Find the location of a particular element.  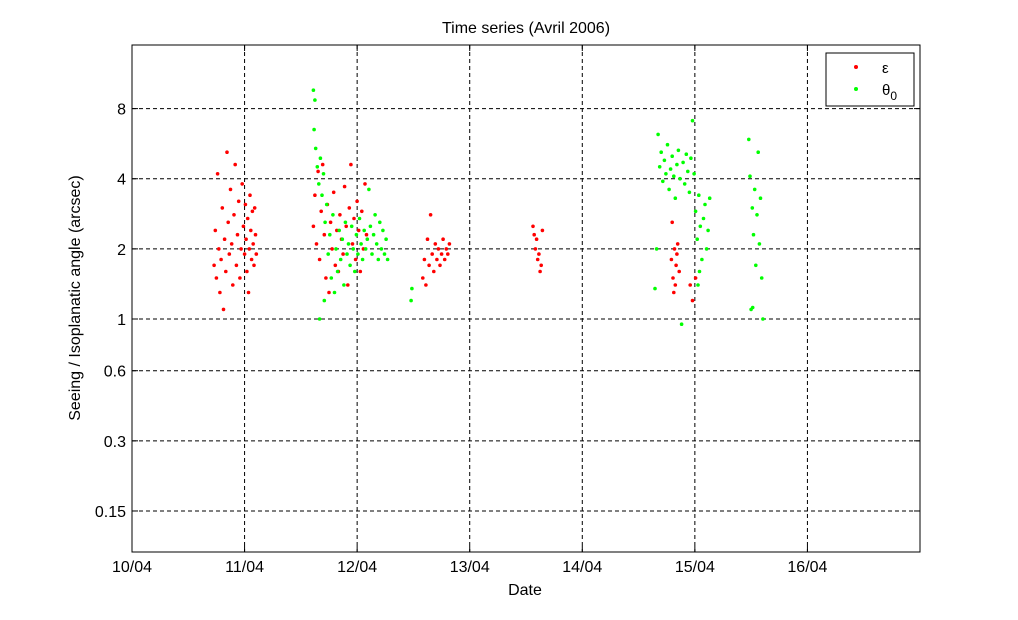

x-tick-label: 13/04 is located at coordinates (470, 567).